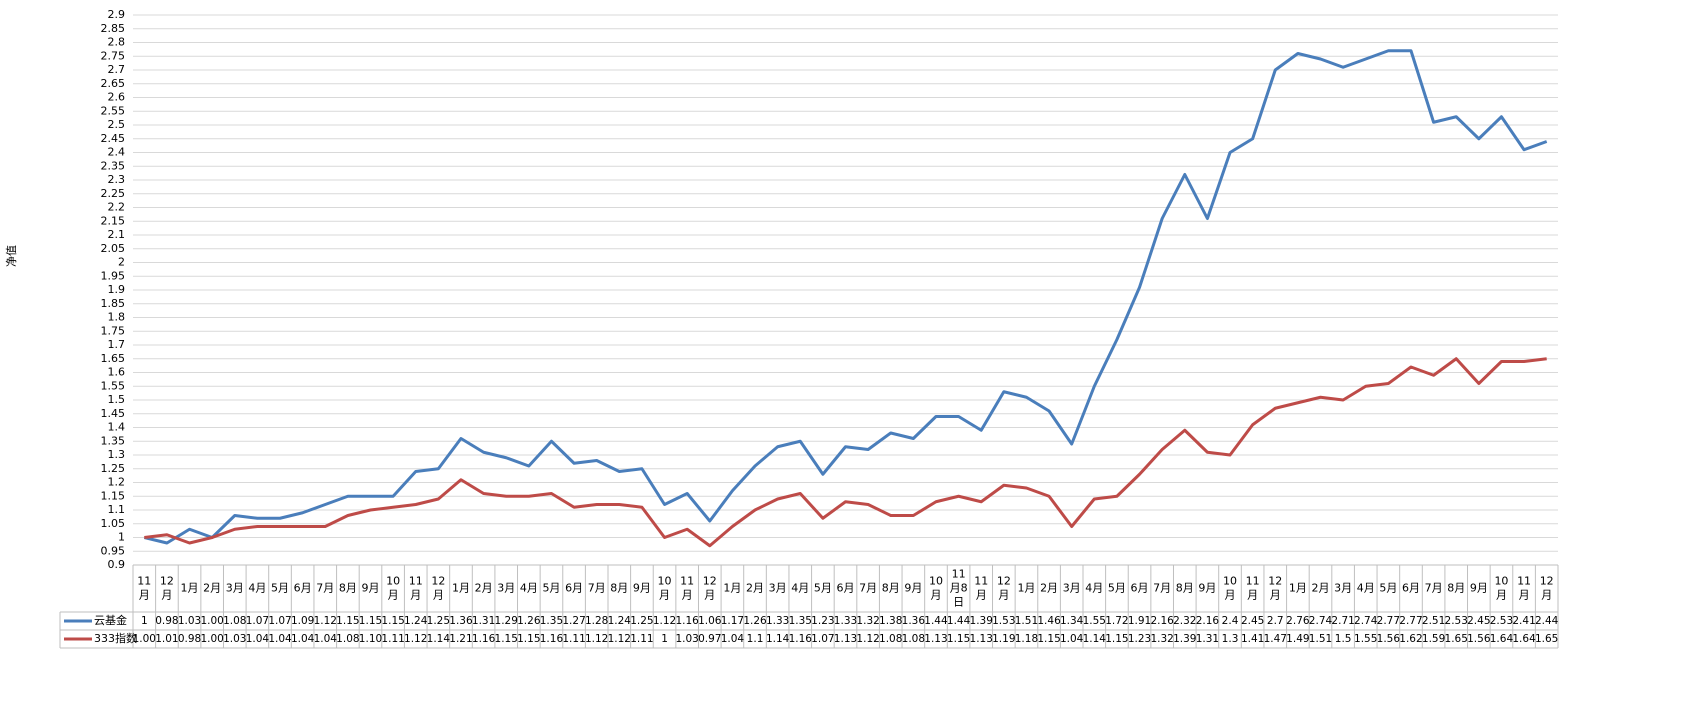 The image size is (1695, 719). What do you see at coordinates (1208, 621) in the screenshot?
I see `table-value: 2.16` at bounding box center [1208, 621].